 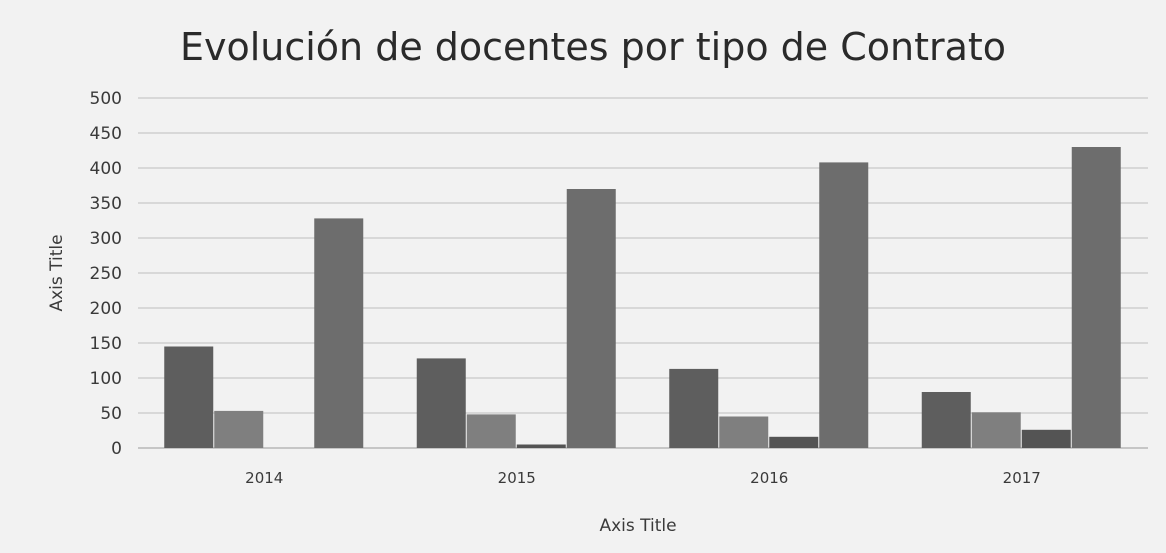 I want to click on y-tick-label: 450, so click(x=106, y=134).